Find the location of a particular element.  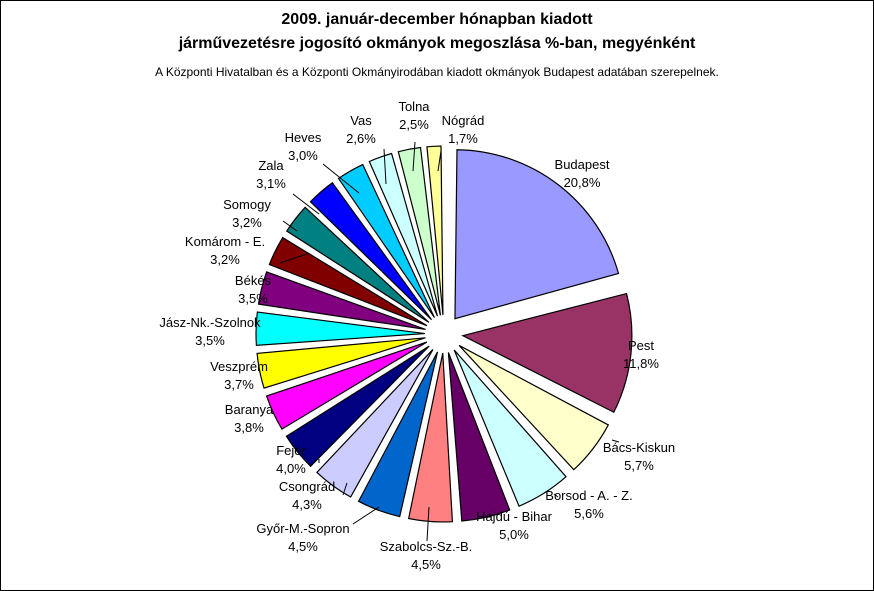

slice-name-label: Tolna is located at coordinates (414, 106).